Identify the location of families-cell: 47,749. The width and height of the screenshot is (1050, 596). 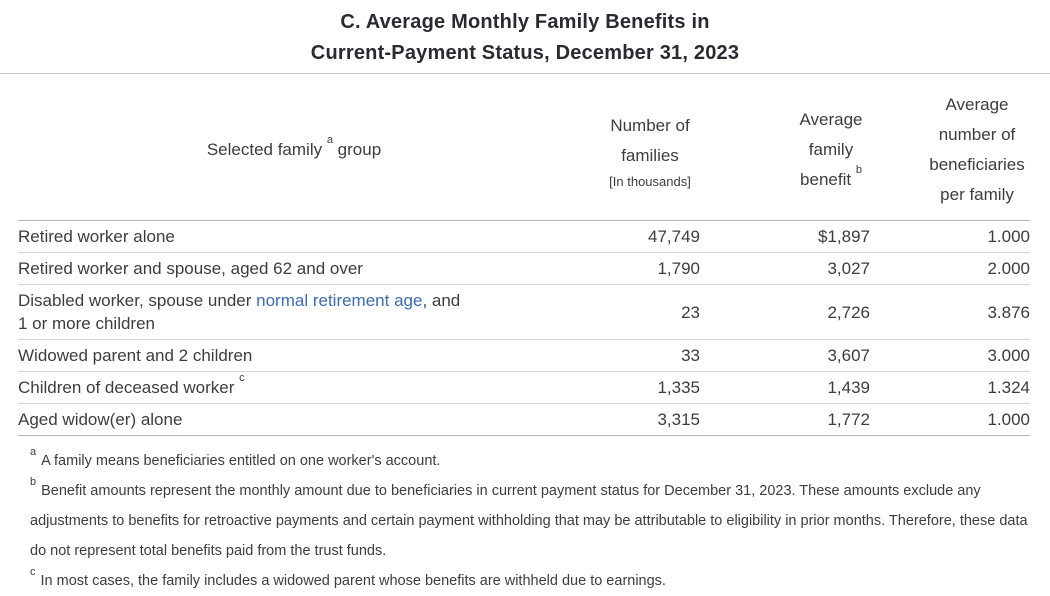
(674, 236).